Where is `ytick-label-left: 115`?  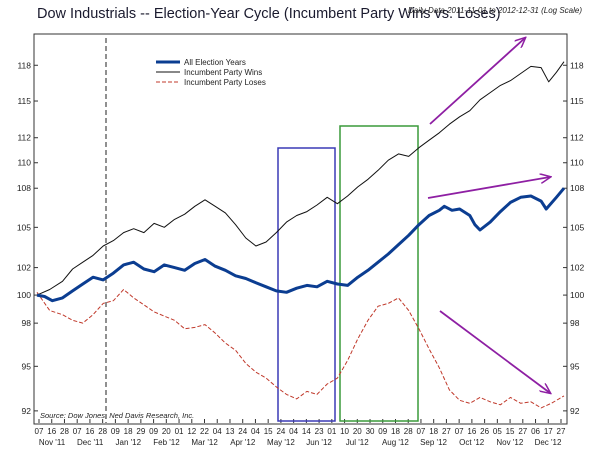
ytick-label-left: 115 is located at coordinates (24, 101).